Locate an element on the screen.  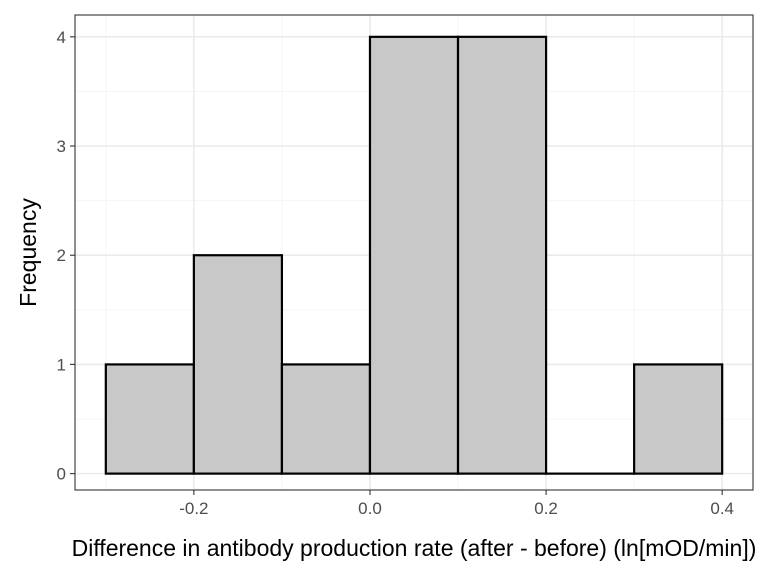
y-axis: 0 1 2 3 4 is located at coordinates (66, 256).